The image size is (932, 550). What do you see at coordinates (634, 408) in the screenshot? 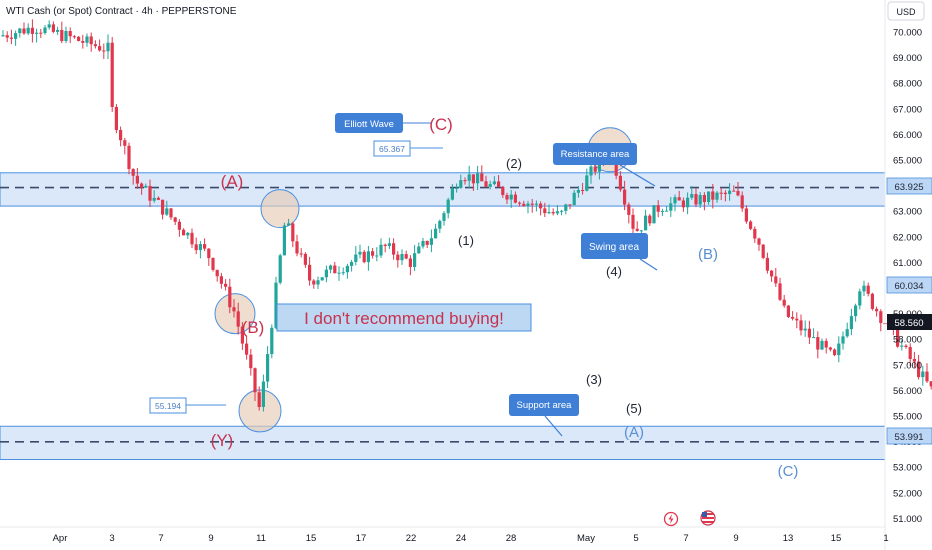
I see `wave-label-5: (5)` at bounding box center [634, 408].